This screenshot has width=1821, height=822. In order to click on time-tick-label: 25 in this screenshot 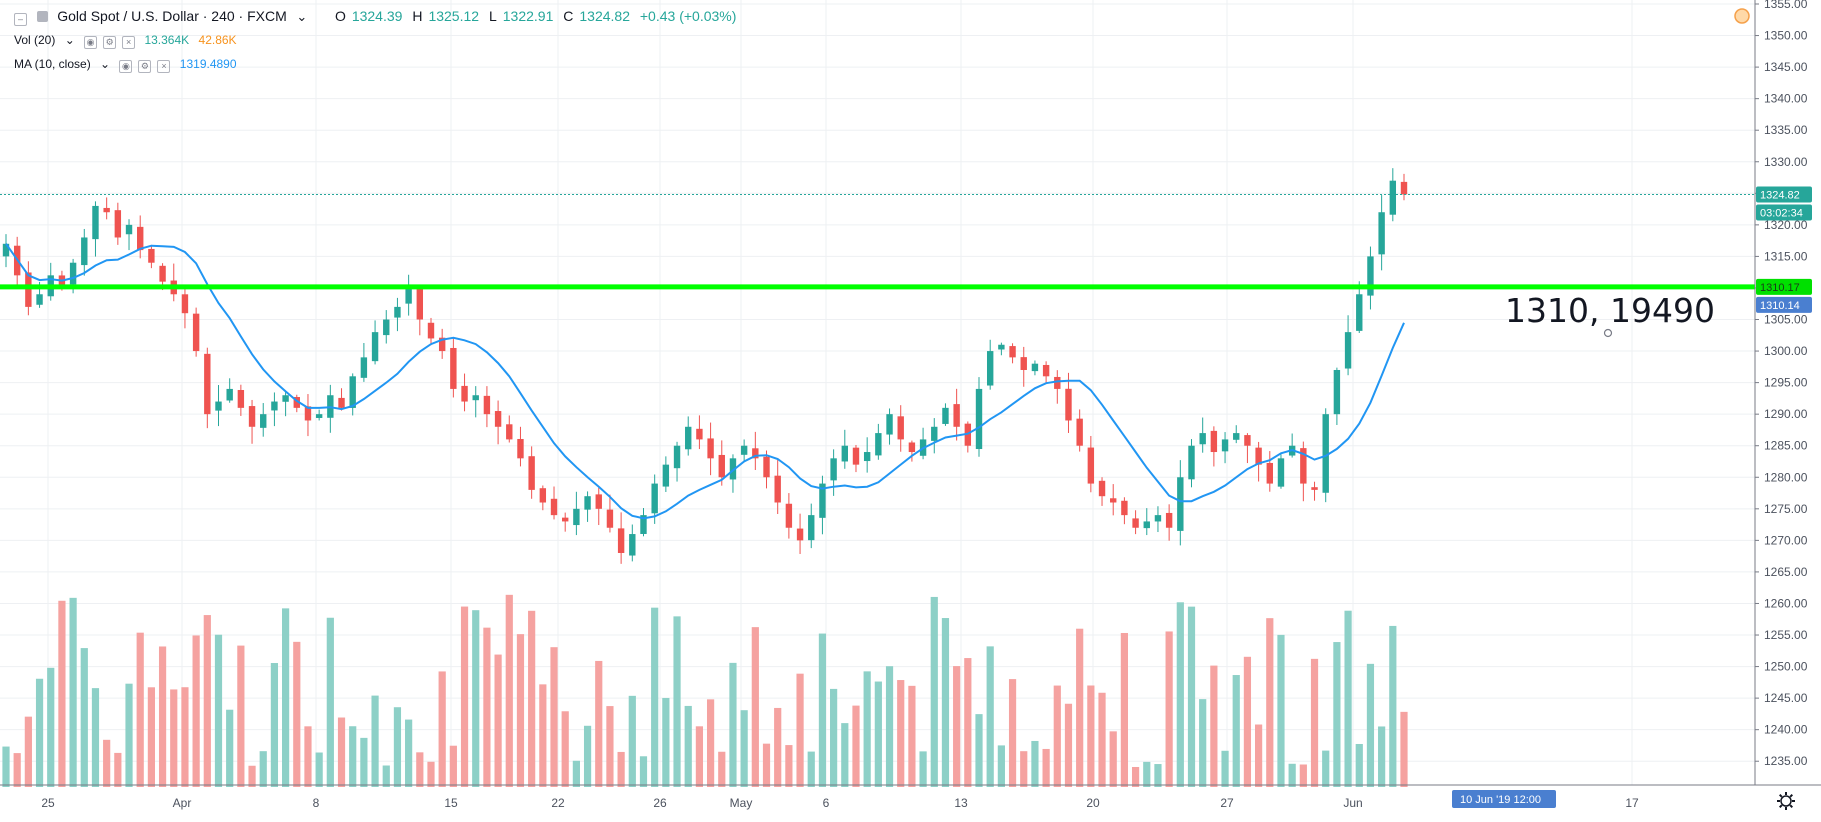, I will do `click(48, 803)`.